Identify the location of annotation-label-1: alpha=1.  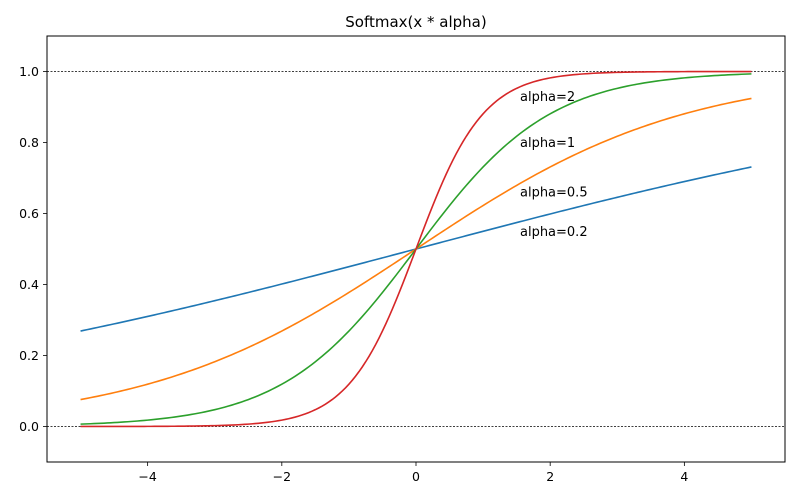
(547, 143).